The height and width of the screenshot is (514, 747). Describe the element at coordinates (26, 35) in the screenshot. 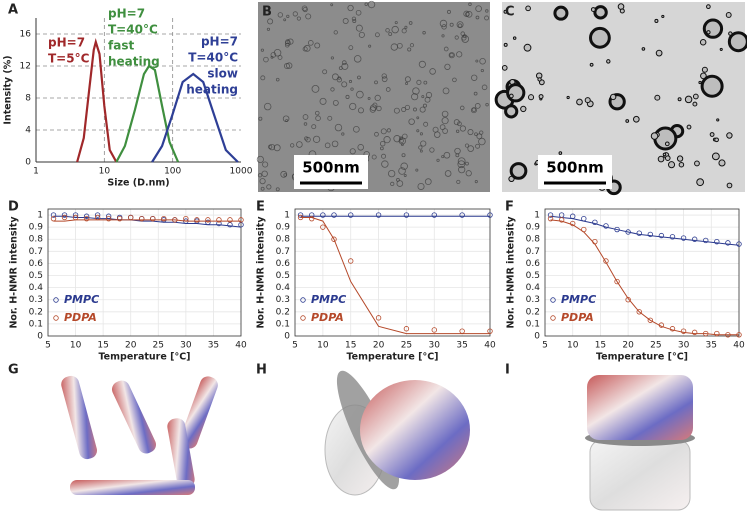

I see `y-tick-label: 16` at that location.